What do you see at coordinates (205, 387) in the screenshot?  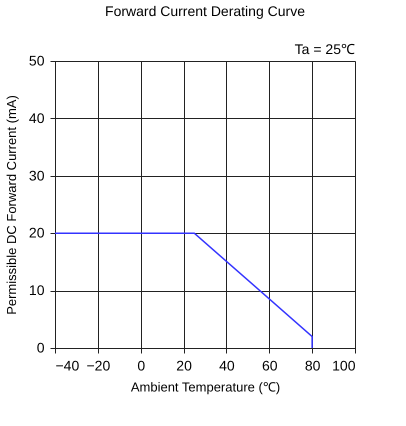 I see `x-axis-title: Ambient Temperature (℃)` at bounding box center [205, 387].